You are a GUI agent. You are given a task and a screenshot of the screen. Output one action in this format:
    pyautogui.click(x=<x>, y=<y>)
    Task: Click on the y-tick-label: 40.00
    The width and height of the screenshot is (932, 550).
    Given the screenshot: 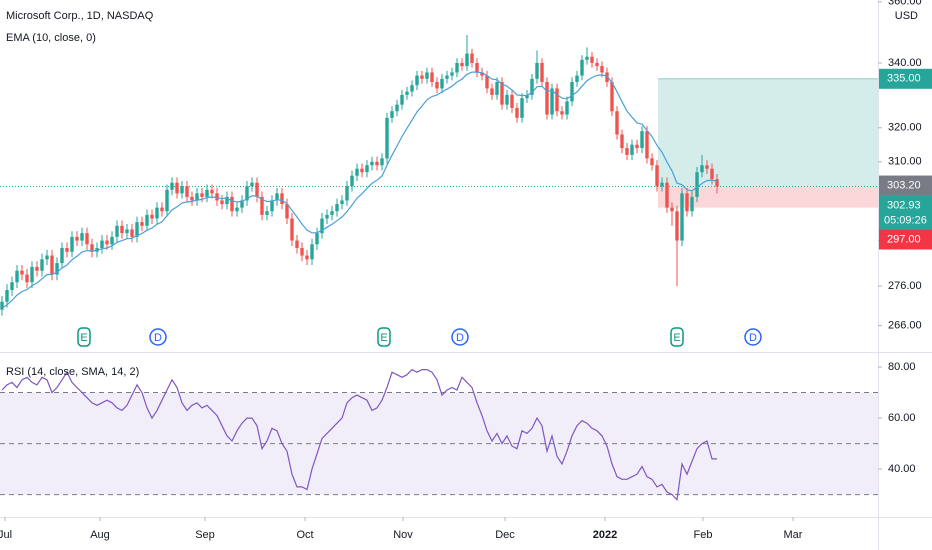 What is the action you would take?
    pyautogui.click(x=902, y=469)
    